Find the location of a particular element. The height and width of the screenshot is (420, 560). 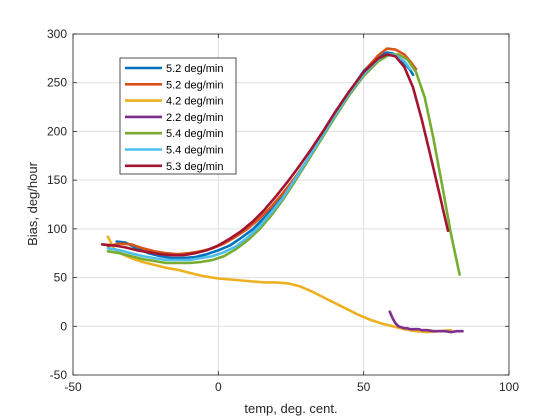

legend-label-7: 5.3 deg/min is located at coordinates (194, 167).